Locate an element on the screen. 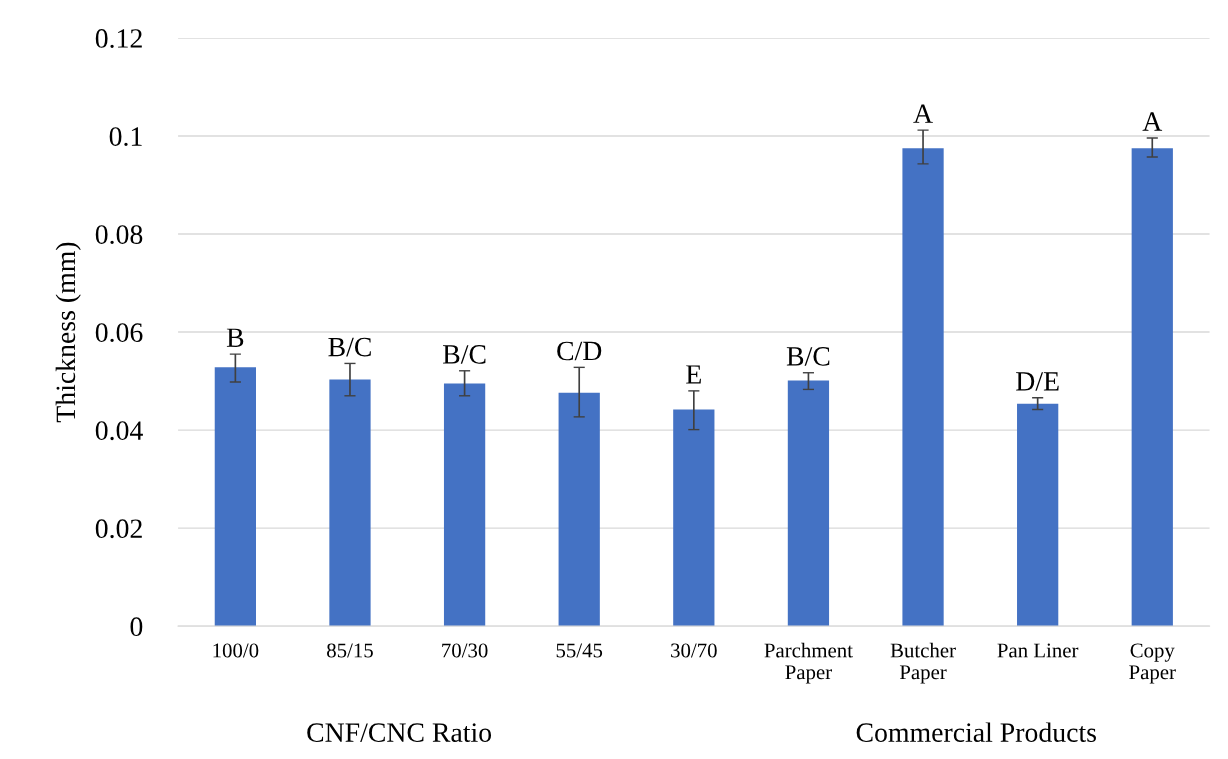  x-tick-label: Copy Paper is located at coordinates (1152, 663).